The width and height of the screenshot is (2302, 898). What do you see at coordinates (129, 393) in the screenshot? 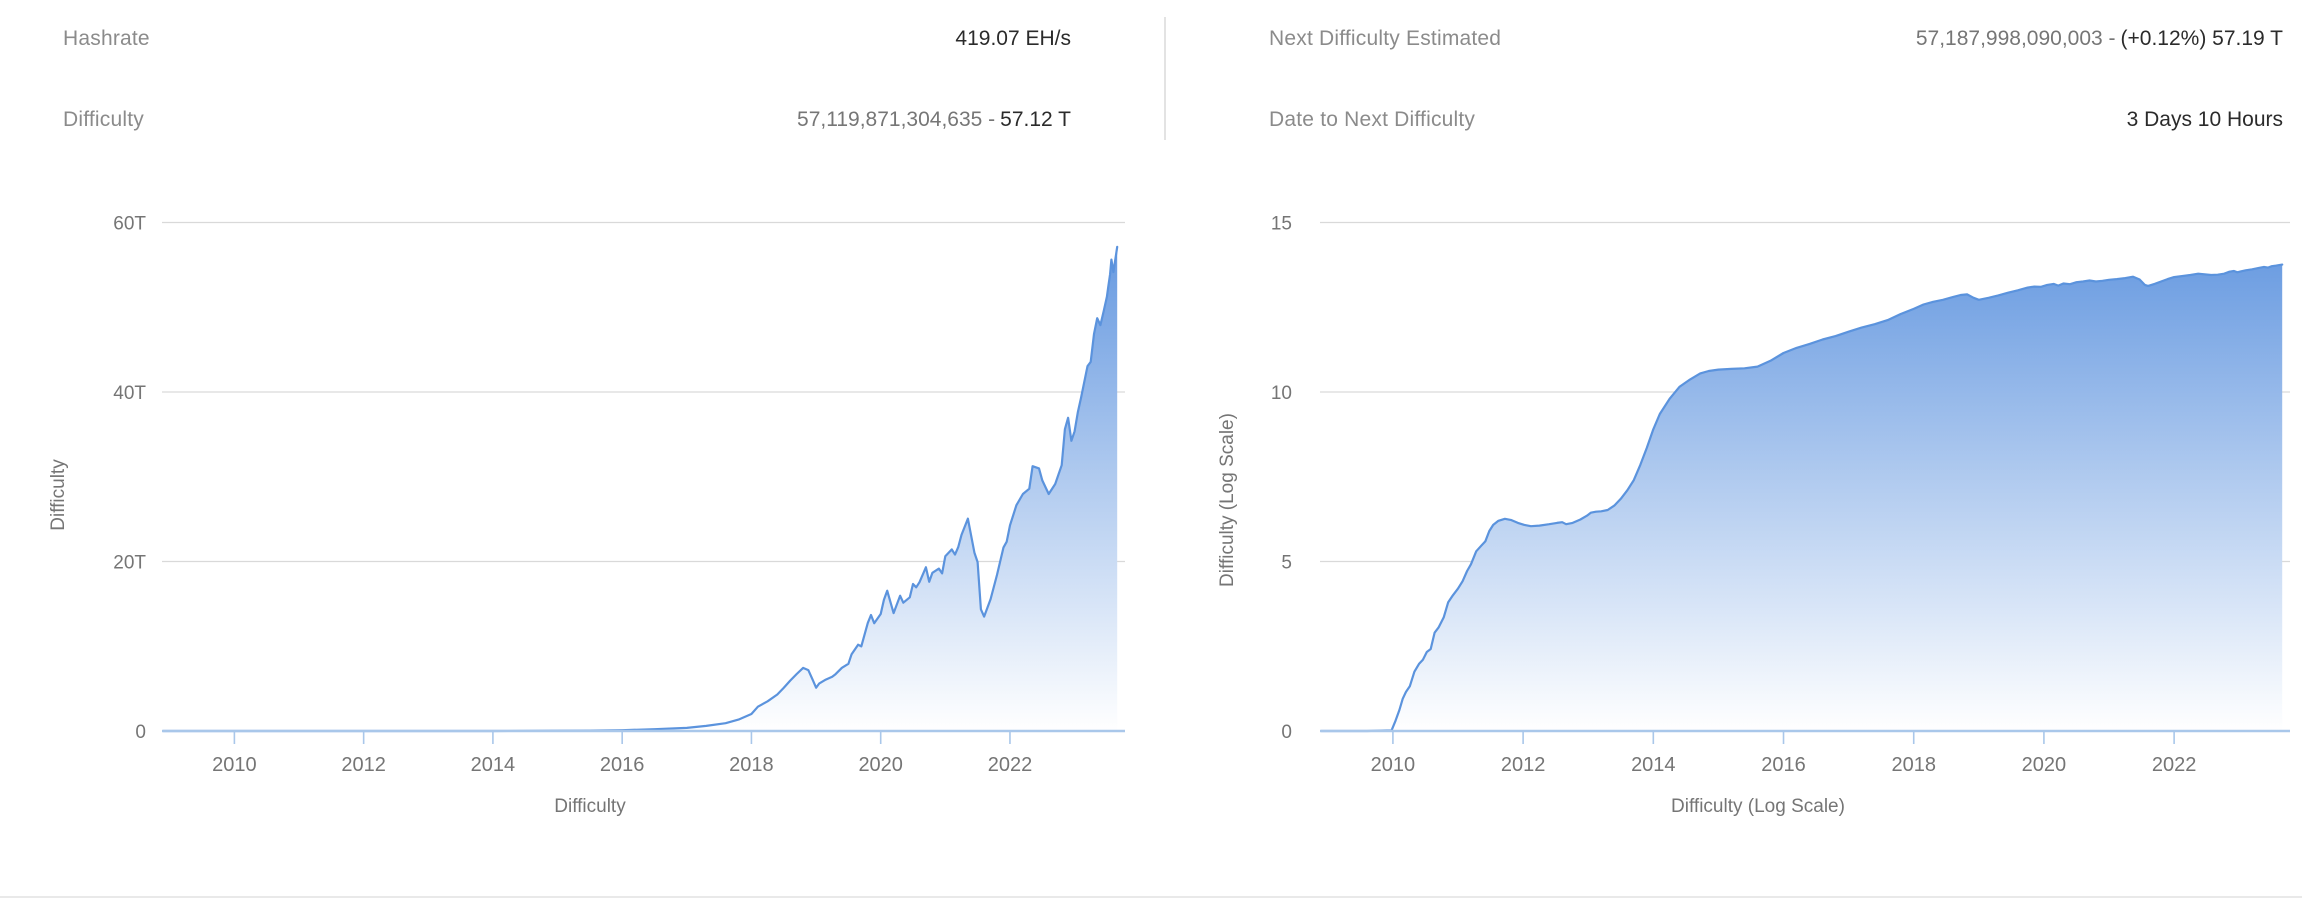
I see `y-tick-label: 40T` at bounding box center [129, 393].